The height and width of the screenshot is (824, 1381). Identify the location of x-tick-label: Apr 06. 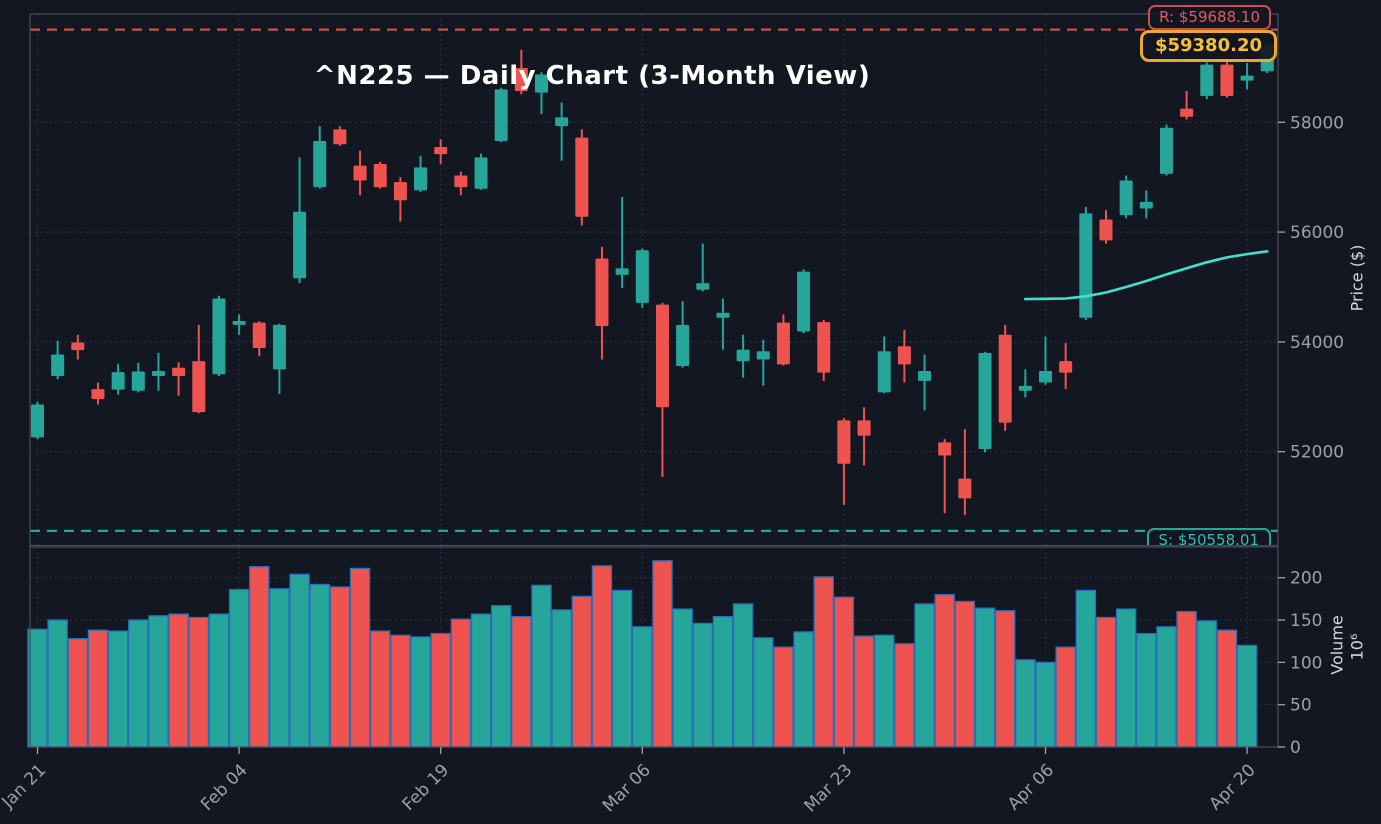
(1031, 787).